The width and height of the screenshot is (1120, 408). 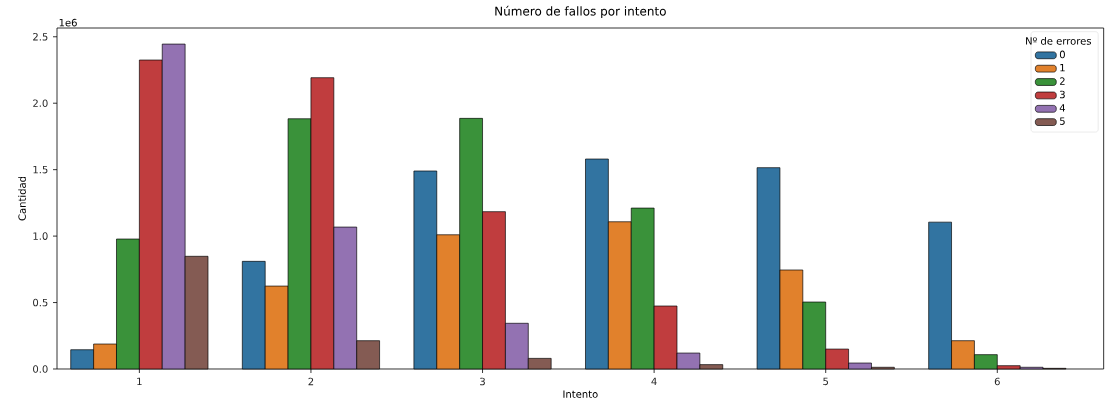 I want to click on text: 1e6, so click(x=68, y=22).